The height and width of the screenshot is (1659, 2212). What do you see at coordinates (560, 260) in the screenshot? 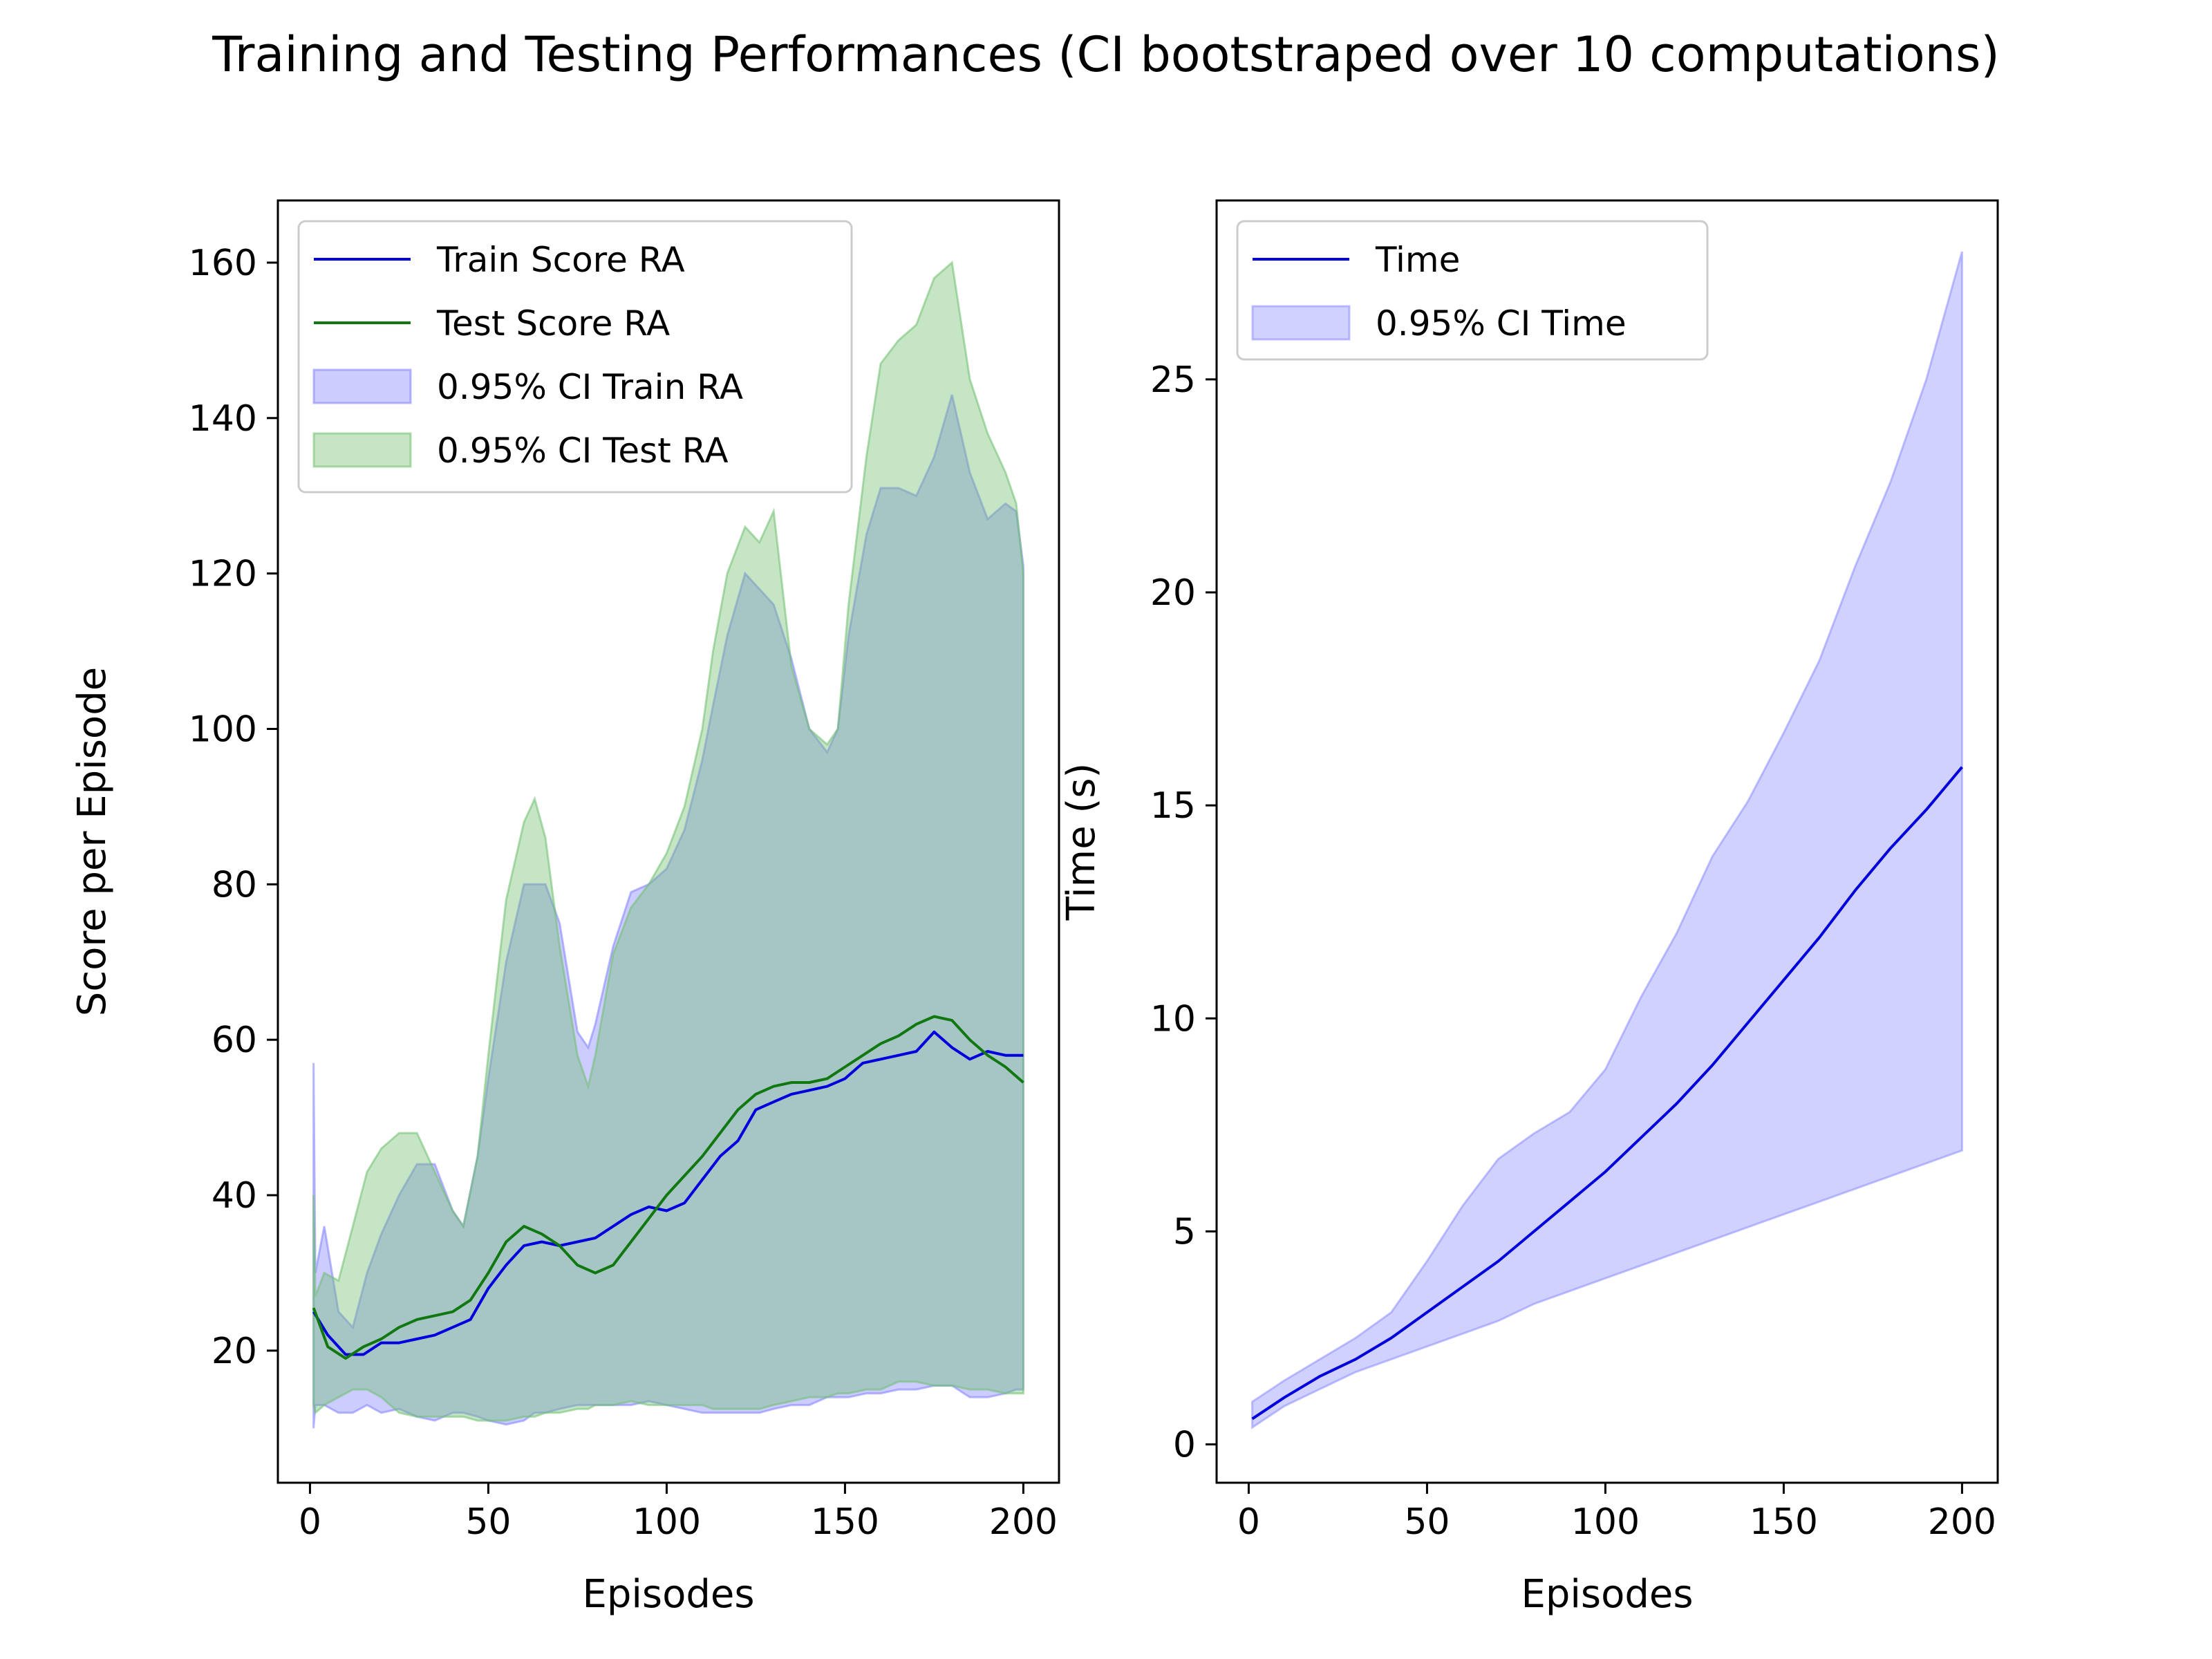
I see `legend-entry: Train Score RA` at bounding box center [560, 260].